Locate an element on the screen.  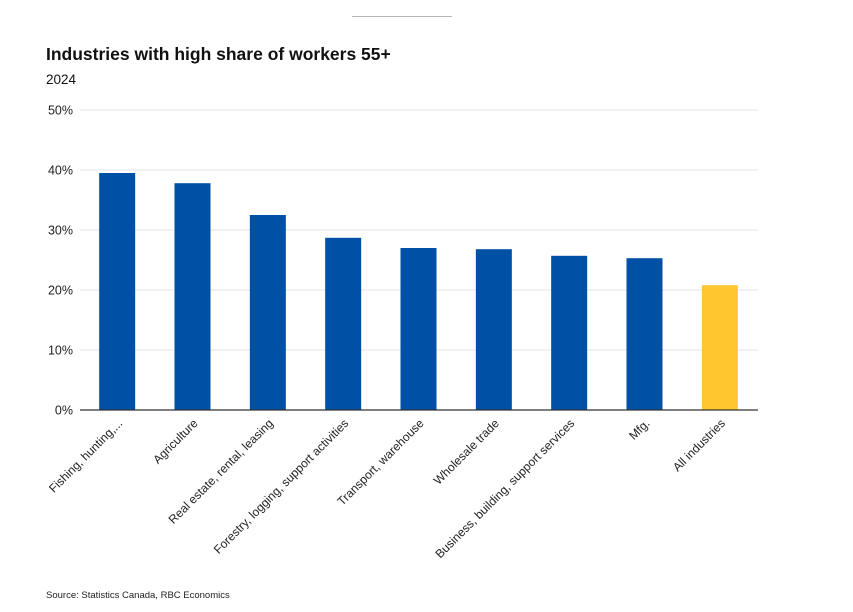
x-tick-label: Forestry, logging, support activities is located at coordinates (281, 486).